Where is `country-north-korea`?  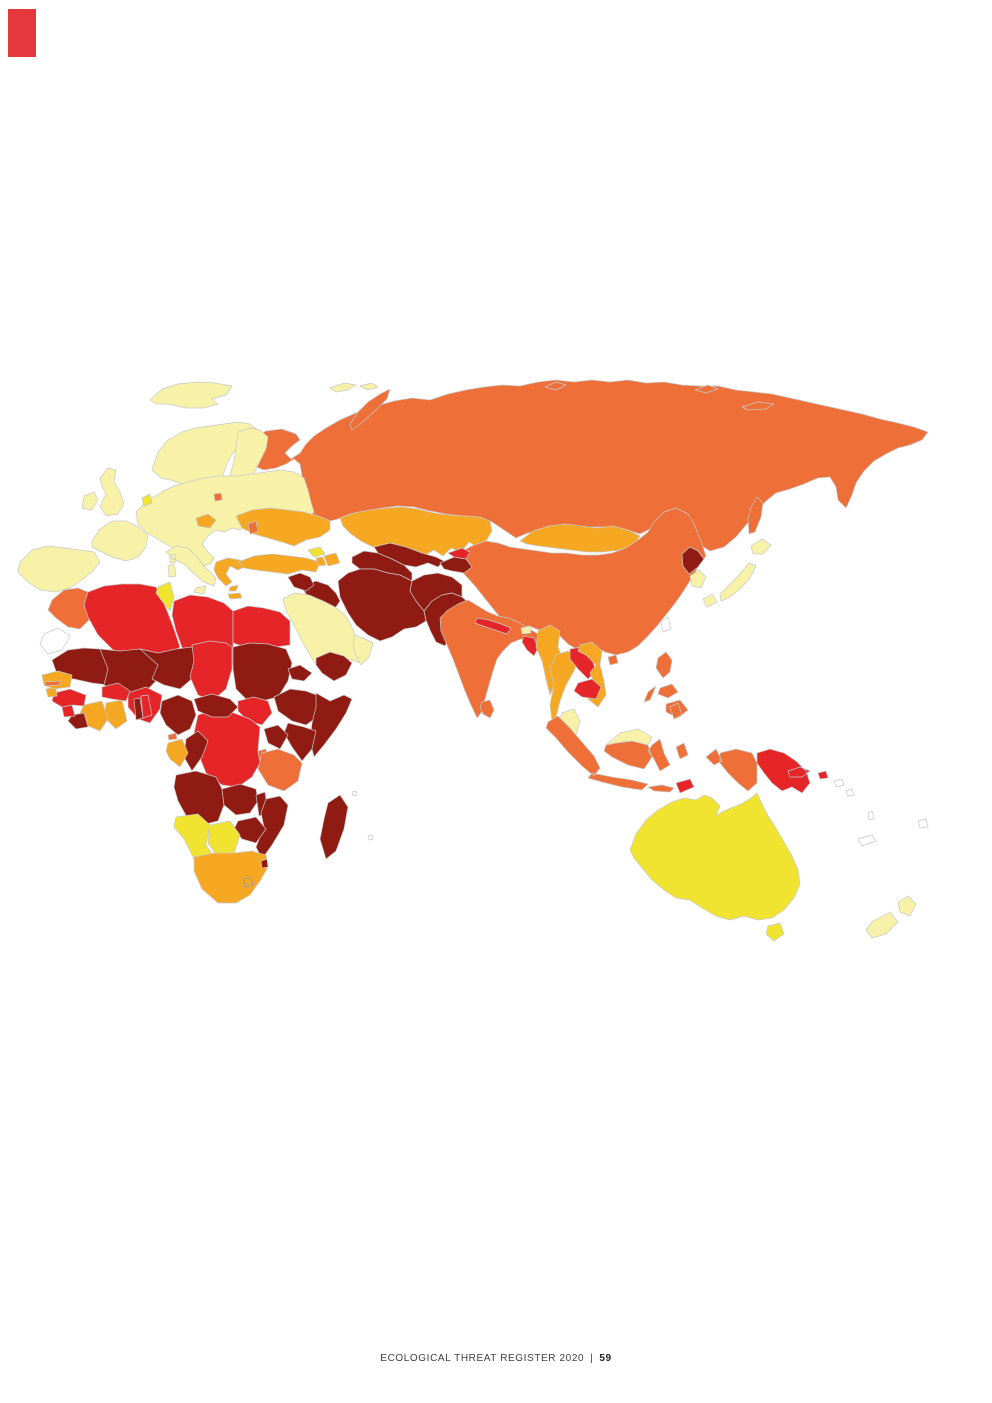
country-north-korea is located at coordinates (693, 560).